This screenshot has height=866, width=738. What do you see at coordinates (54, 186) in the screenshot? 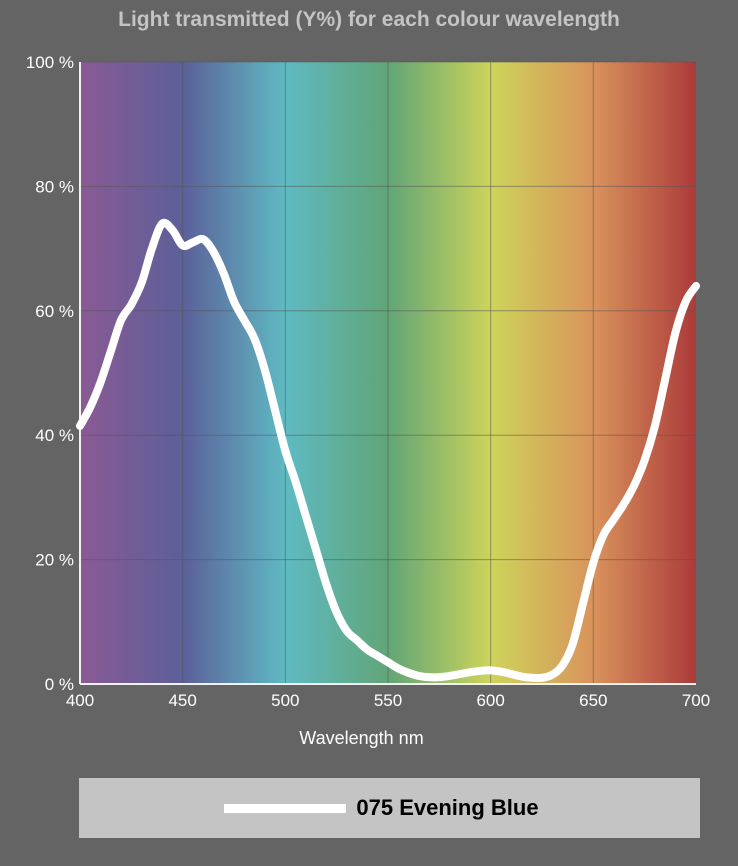
I see `y-tick-label: 80 %` at bounding box center [54, 186].